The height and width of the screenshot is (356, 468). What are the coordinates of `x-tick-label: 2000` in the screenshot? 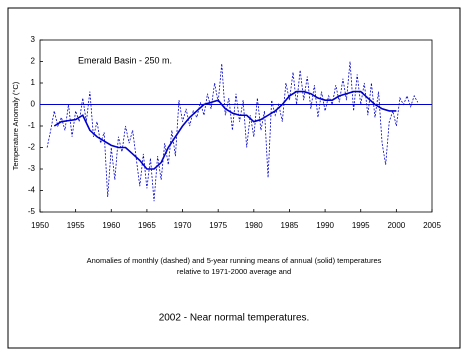 It's located at (396, 225).